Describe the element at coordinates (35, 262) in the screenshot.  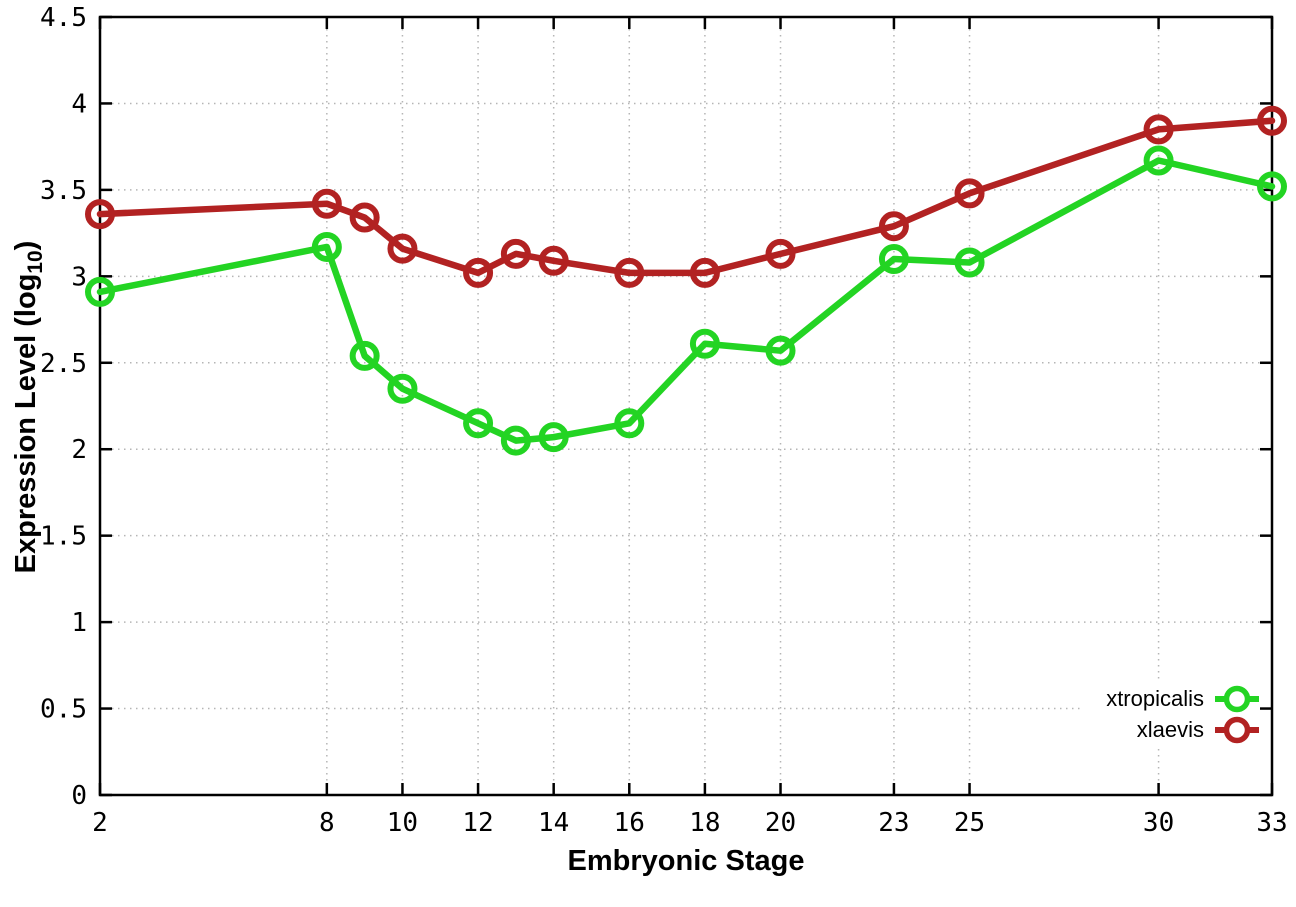
I see `y-axis-title-subscript: 10` at that location.